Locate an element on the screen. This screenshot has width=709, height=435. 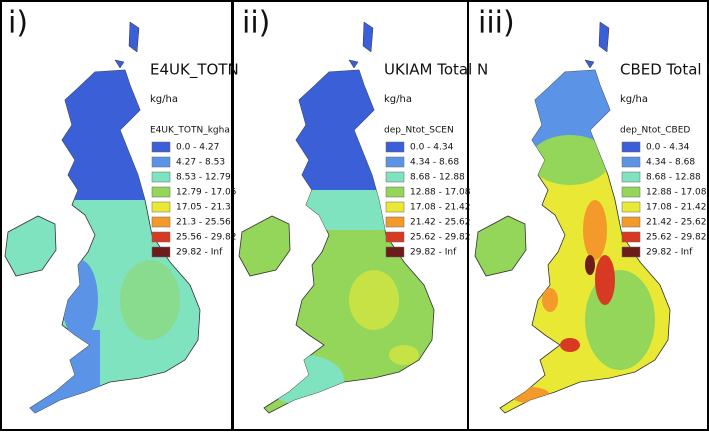
panel-title: CBED Total N is located at coordinates (664, 70).